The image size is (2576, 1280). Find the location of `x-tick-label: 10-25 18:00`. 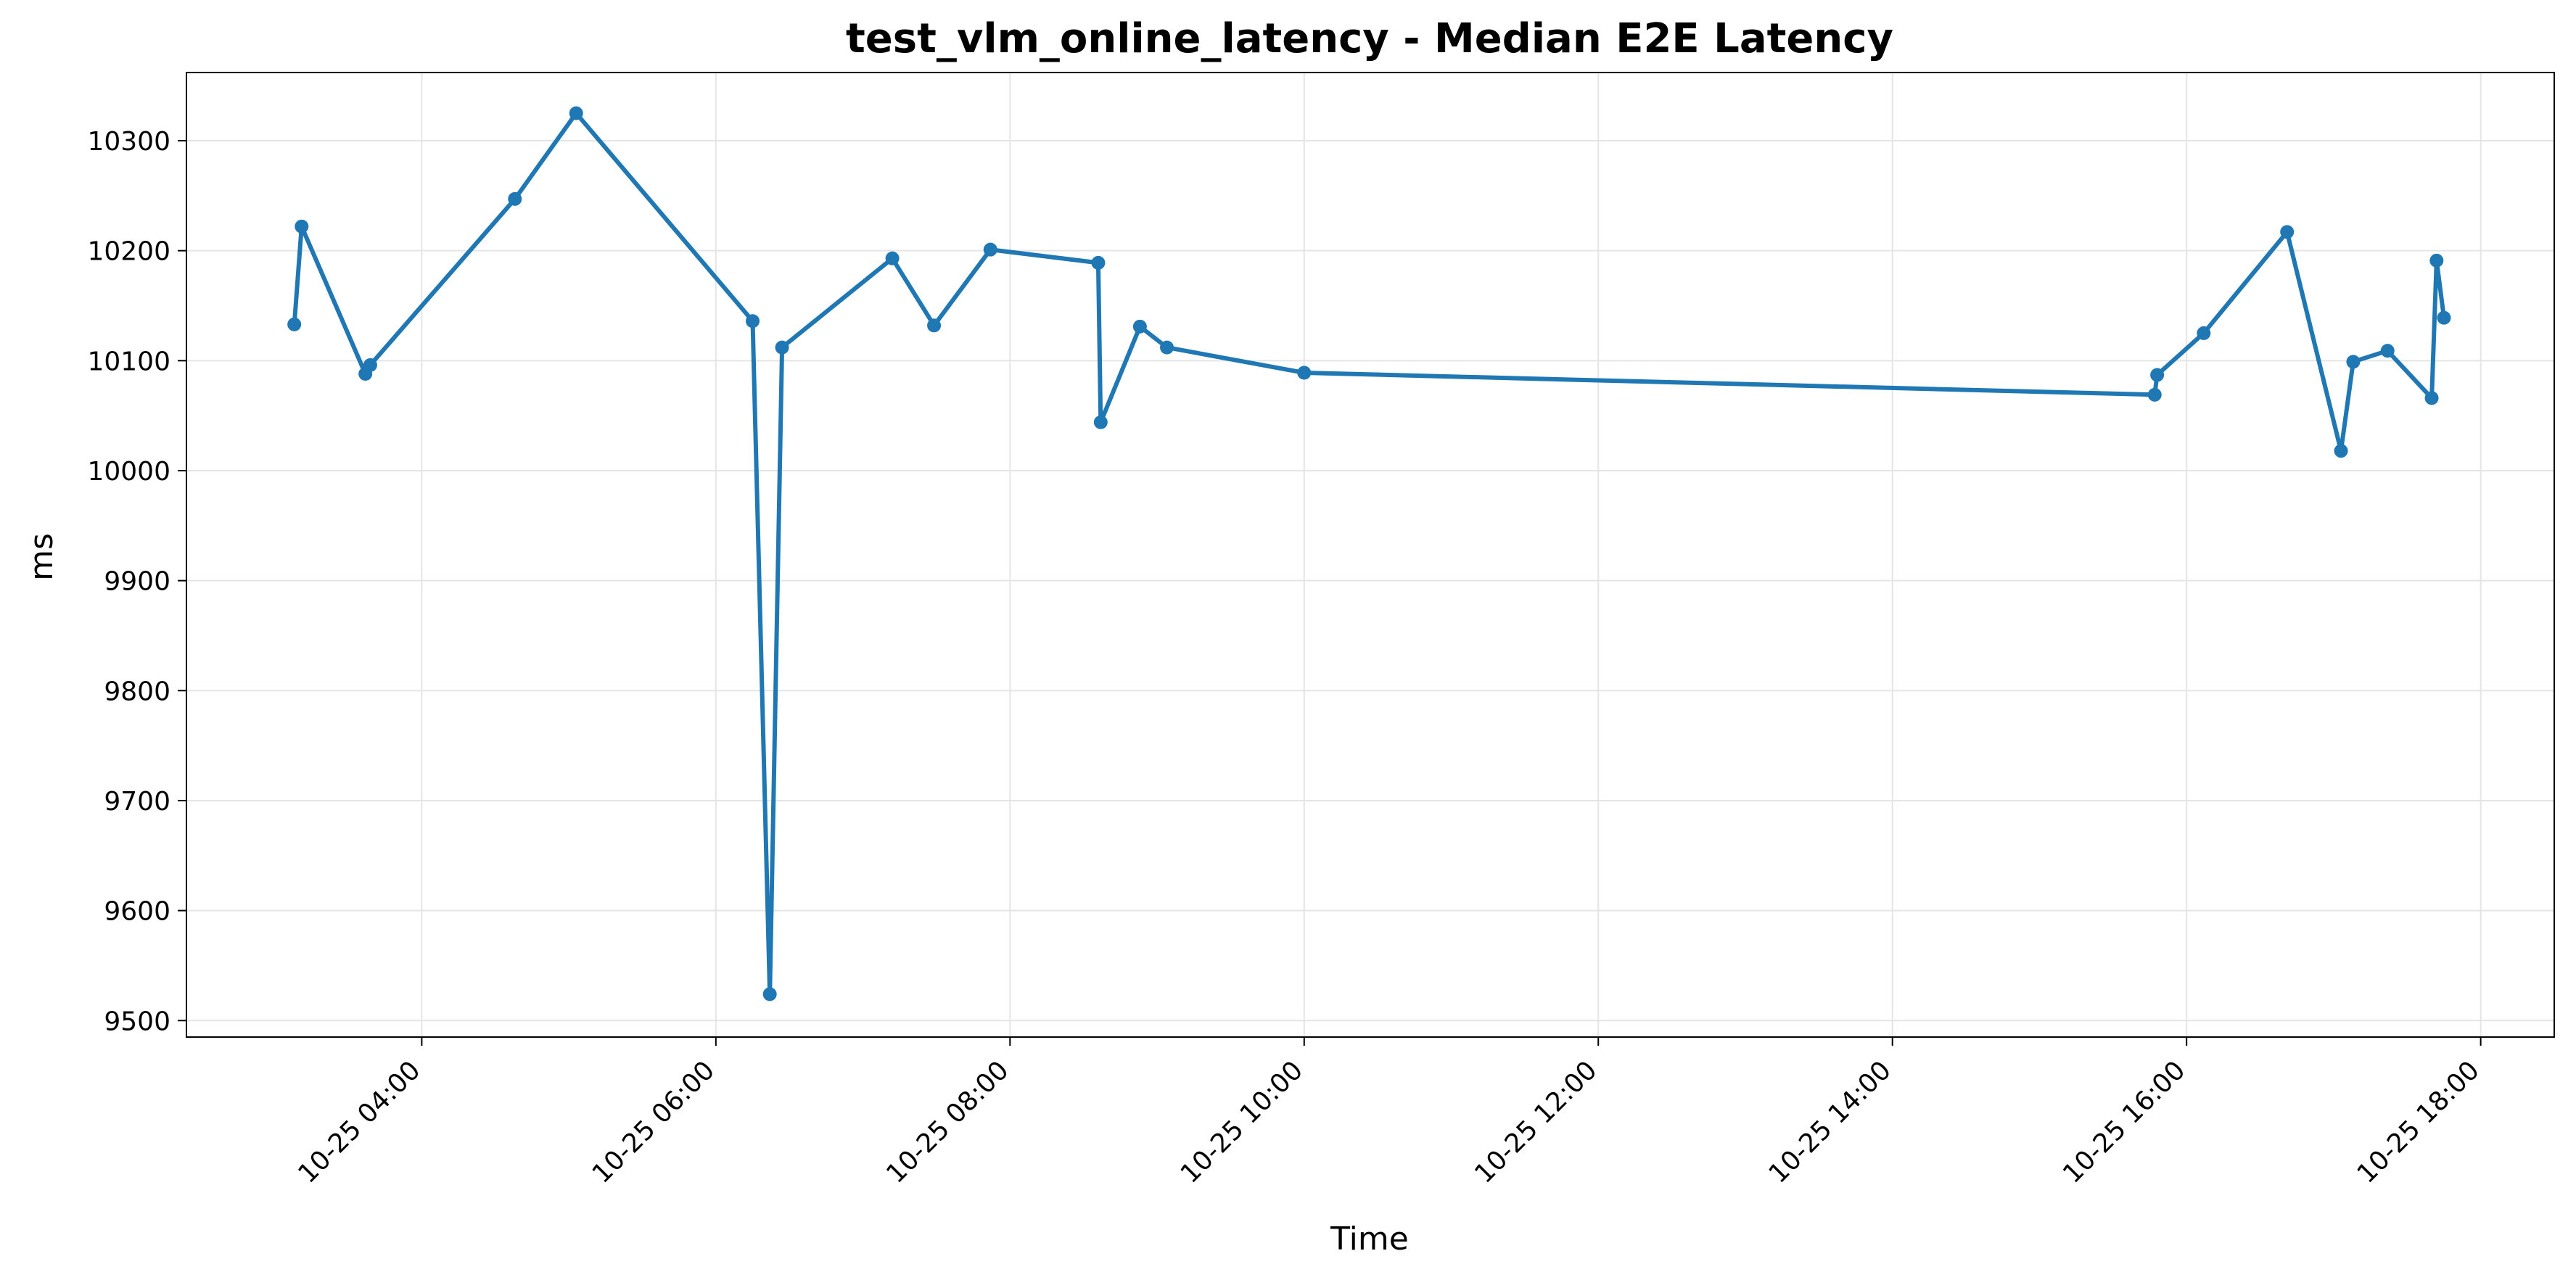

x-tick-label: 10-25 18:00 is located at coordinates (2418, 1122).